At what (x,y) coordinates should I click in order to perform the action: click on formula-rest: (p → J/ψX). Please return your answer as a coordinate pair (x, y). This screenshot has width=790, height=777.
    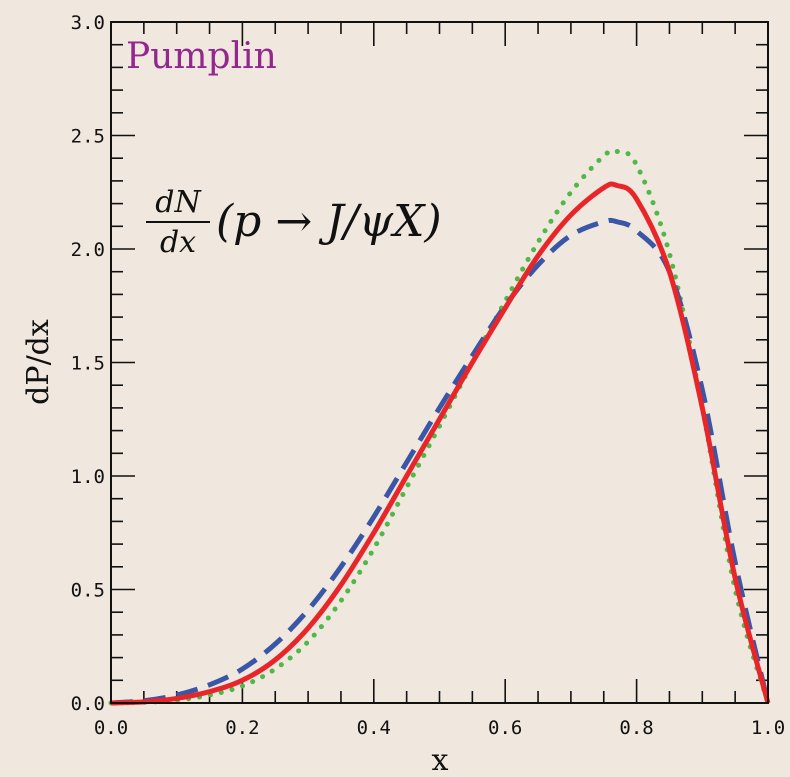
    Looking at the image, I should click on (329, 221).